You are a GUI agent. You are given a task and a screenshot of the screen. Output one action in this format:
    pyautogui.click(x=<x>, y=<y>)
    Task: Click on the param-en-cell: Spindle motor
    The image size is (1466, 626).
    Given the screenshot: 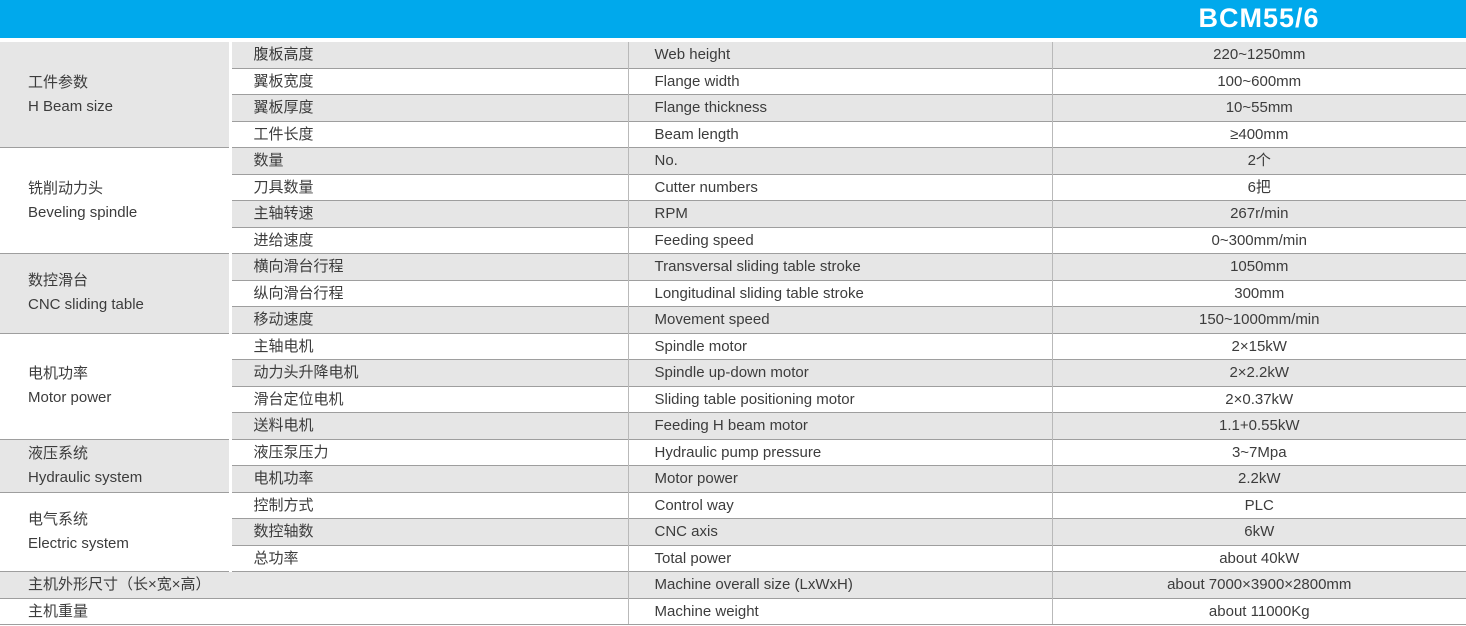 What is the action you would take?
    pyautogui.click(x=840, y=346)
    